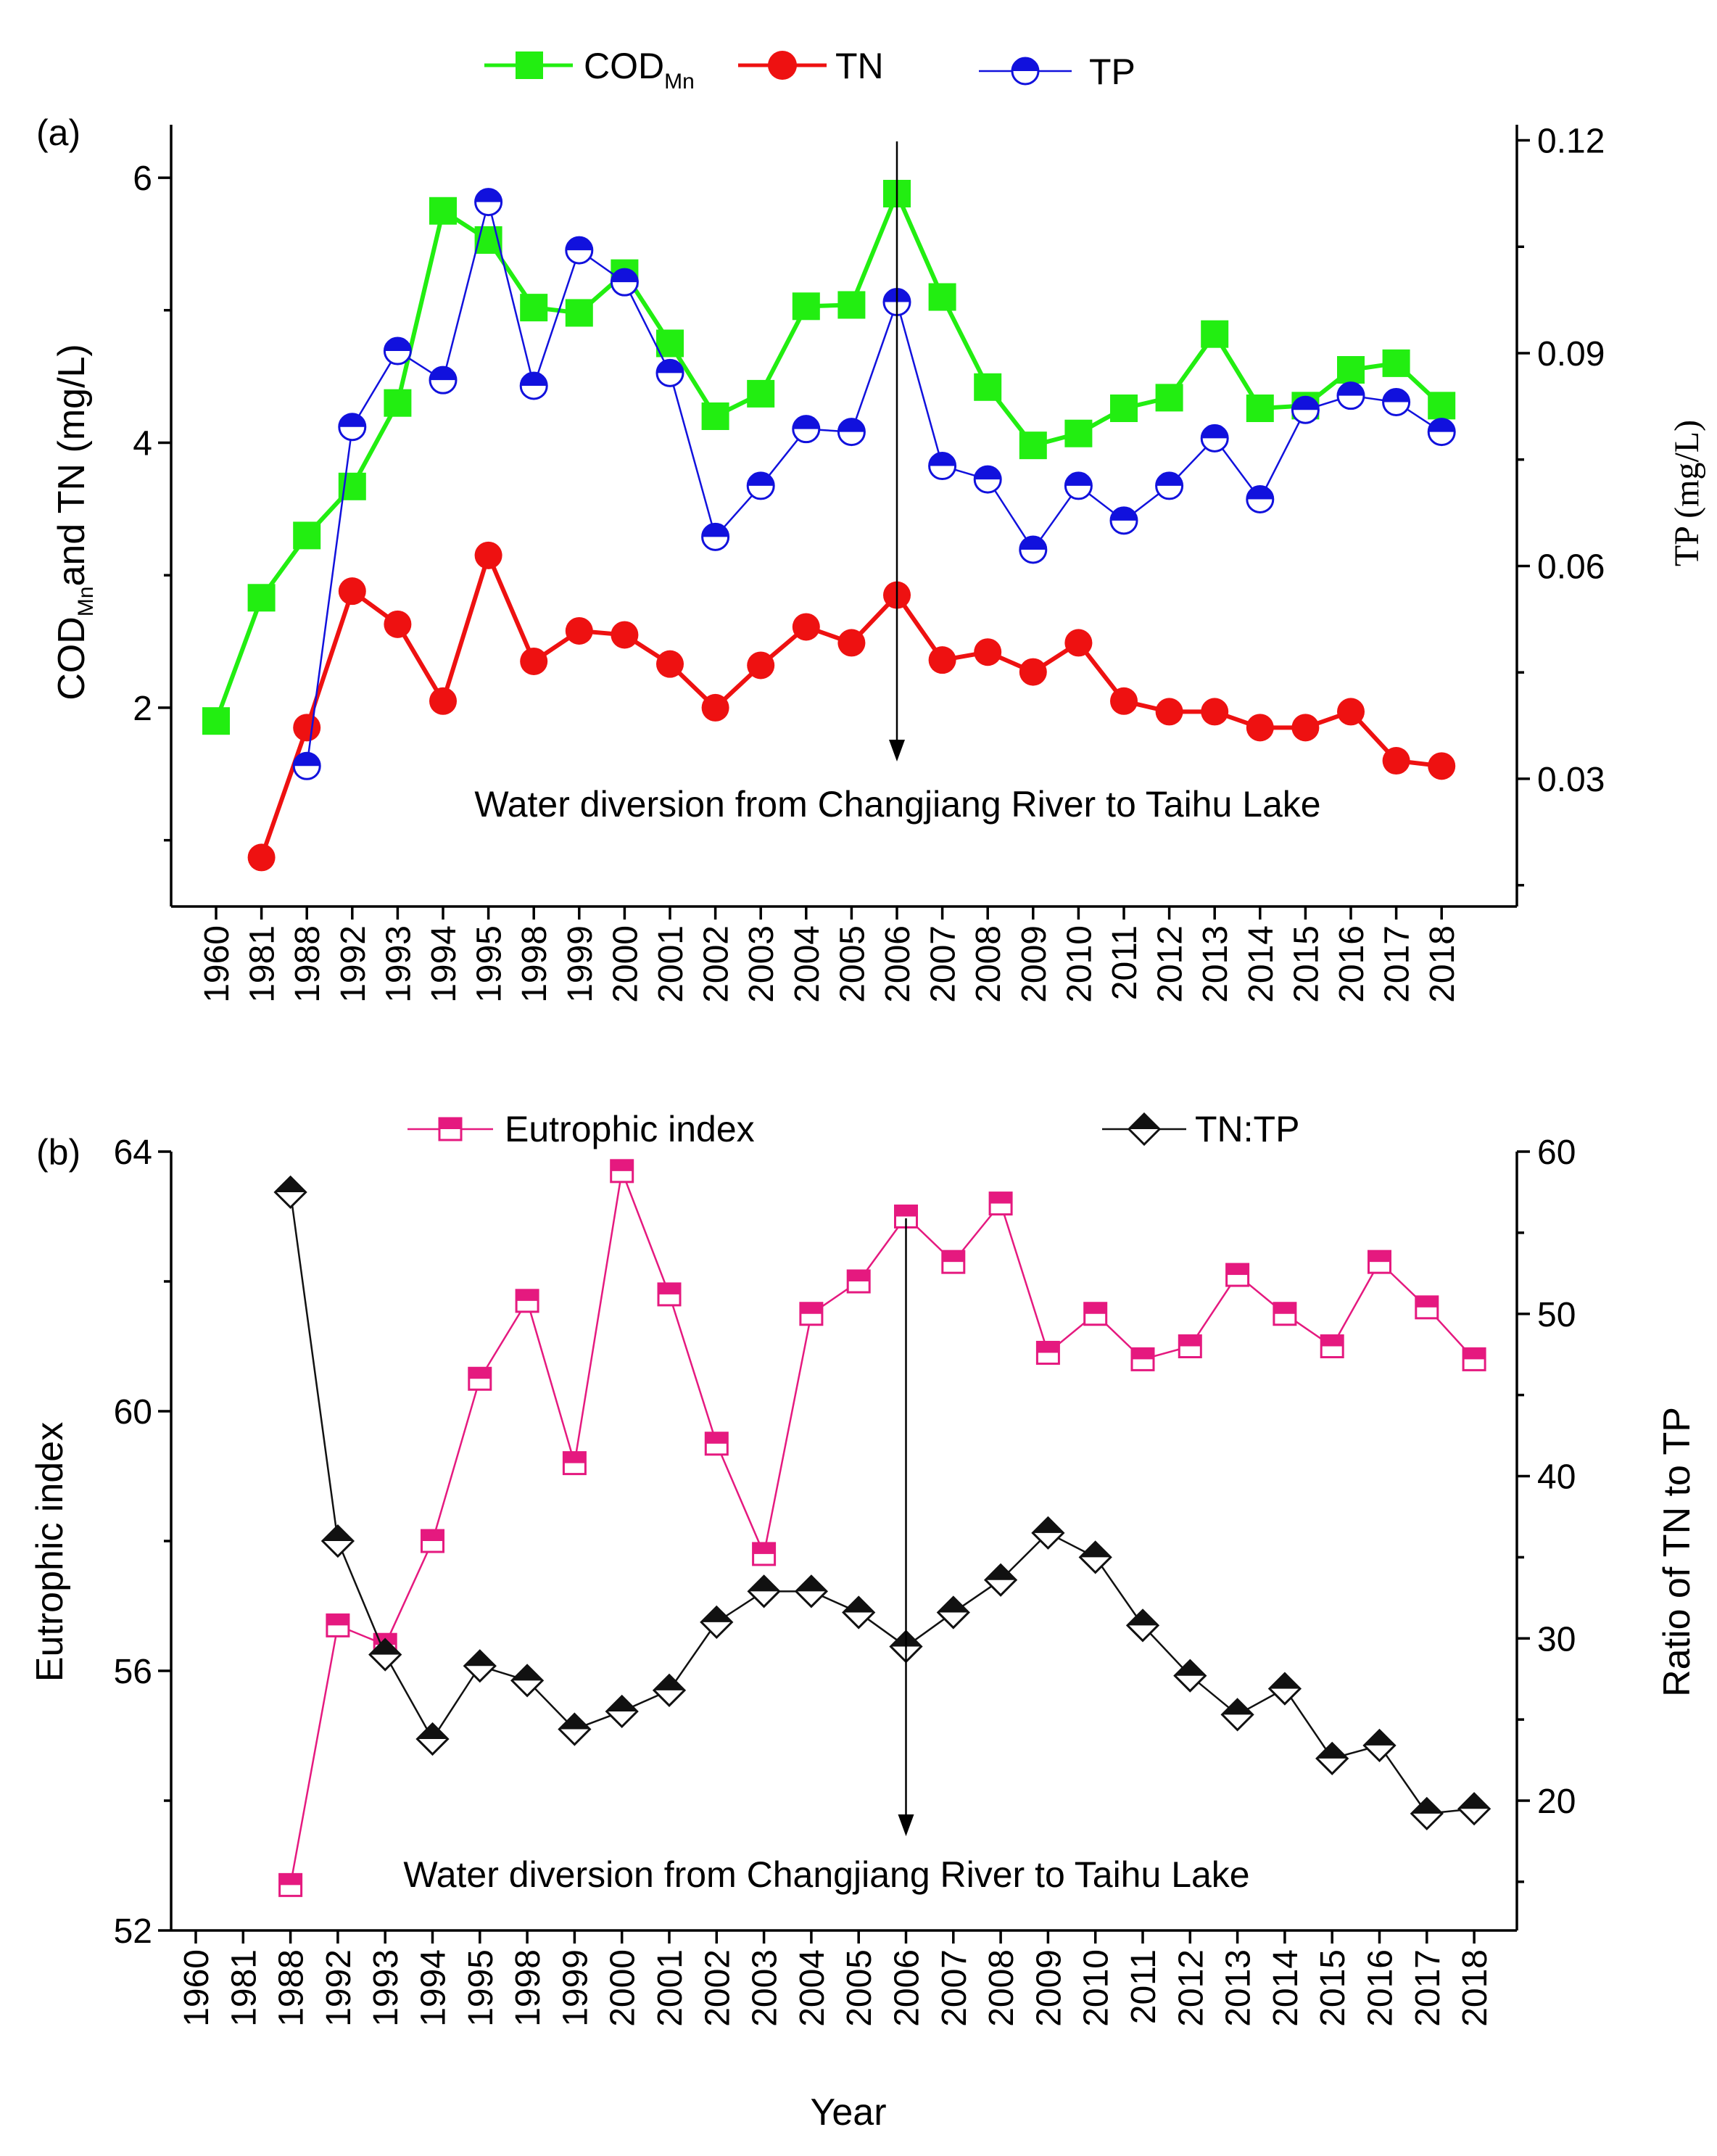  What do you see at coordinates (1547, 1508) in the screenshot?
I see `panel-b-right-ticks: 20 30 40 50 60` at bounding box center [1547, 1508].